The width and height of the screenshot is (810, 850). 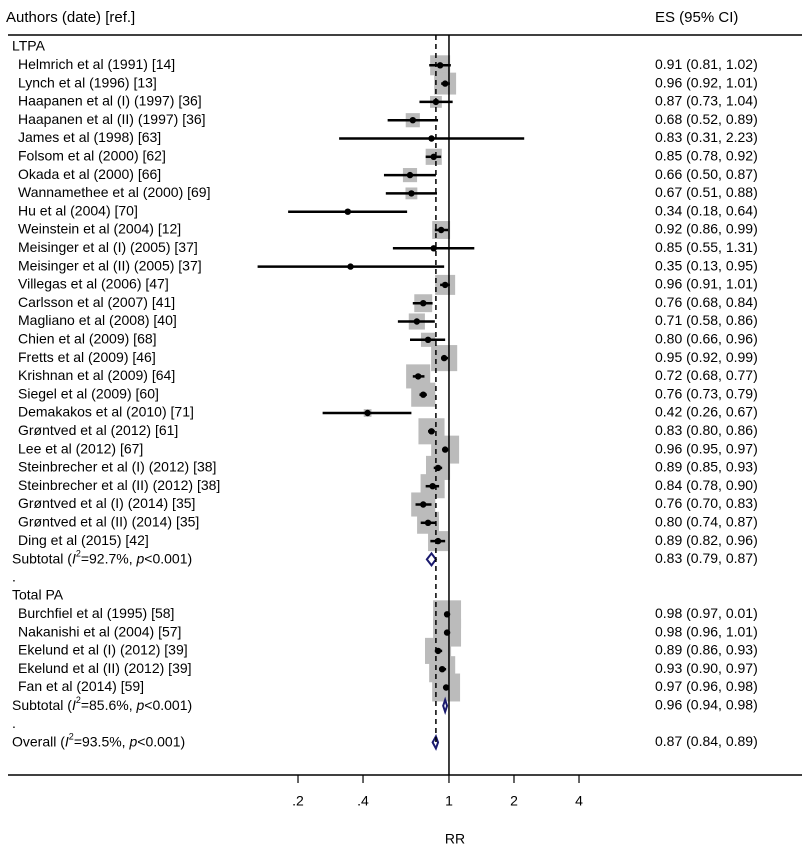 What do you see at coordinates (298, 801) in the screenshot?
I see `x-tick-label: .2` at bounding box center [298, 801].